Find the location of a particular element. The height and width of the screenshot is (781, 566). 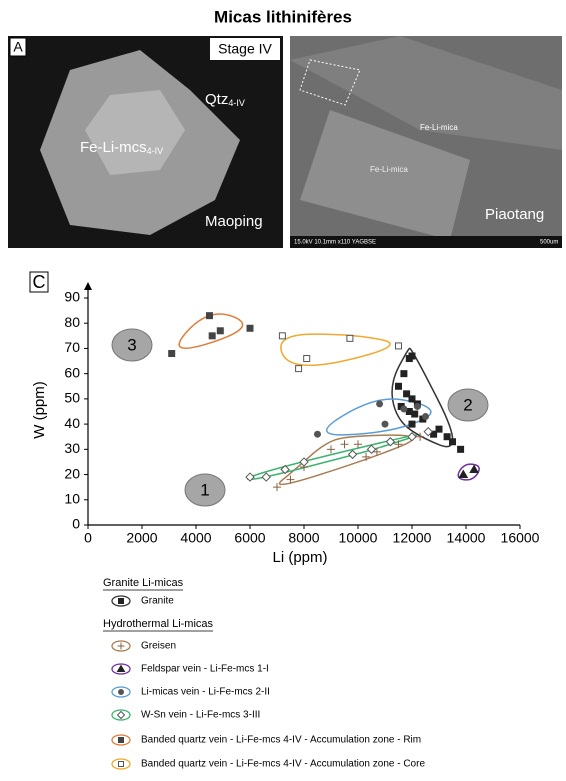

mica-label-2: Fe-Li-mica is located at coordinates (389, 169).